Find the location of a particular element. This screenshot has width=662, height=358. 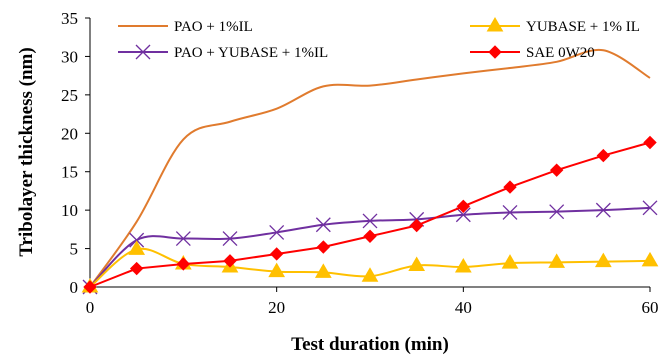

x-tick-label: 40 is located at coordinates (463, 307).